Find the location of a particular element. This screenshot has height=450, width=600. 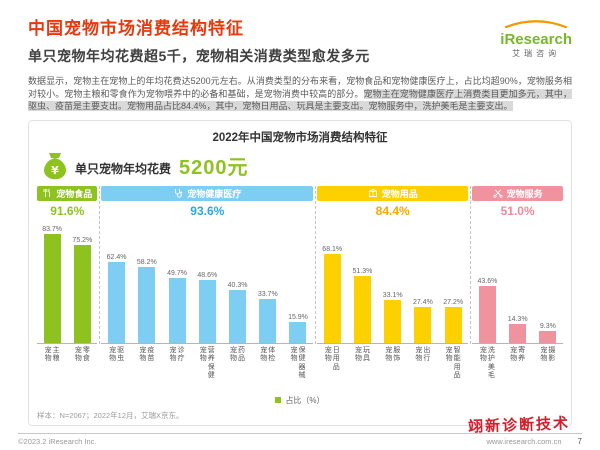

bar-slot: 48.6% is located at coordinates (207, 307).